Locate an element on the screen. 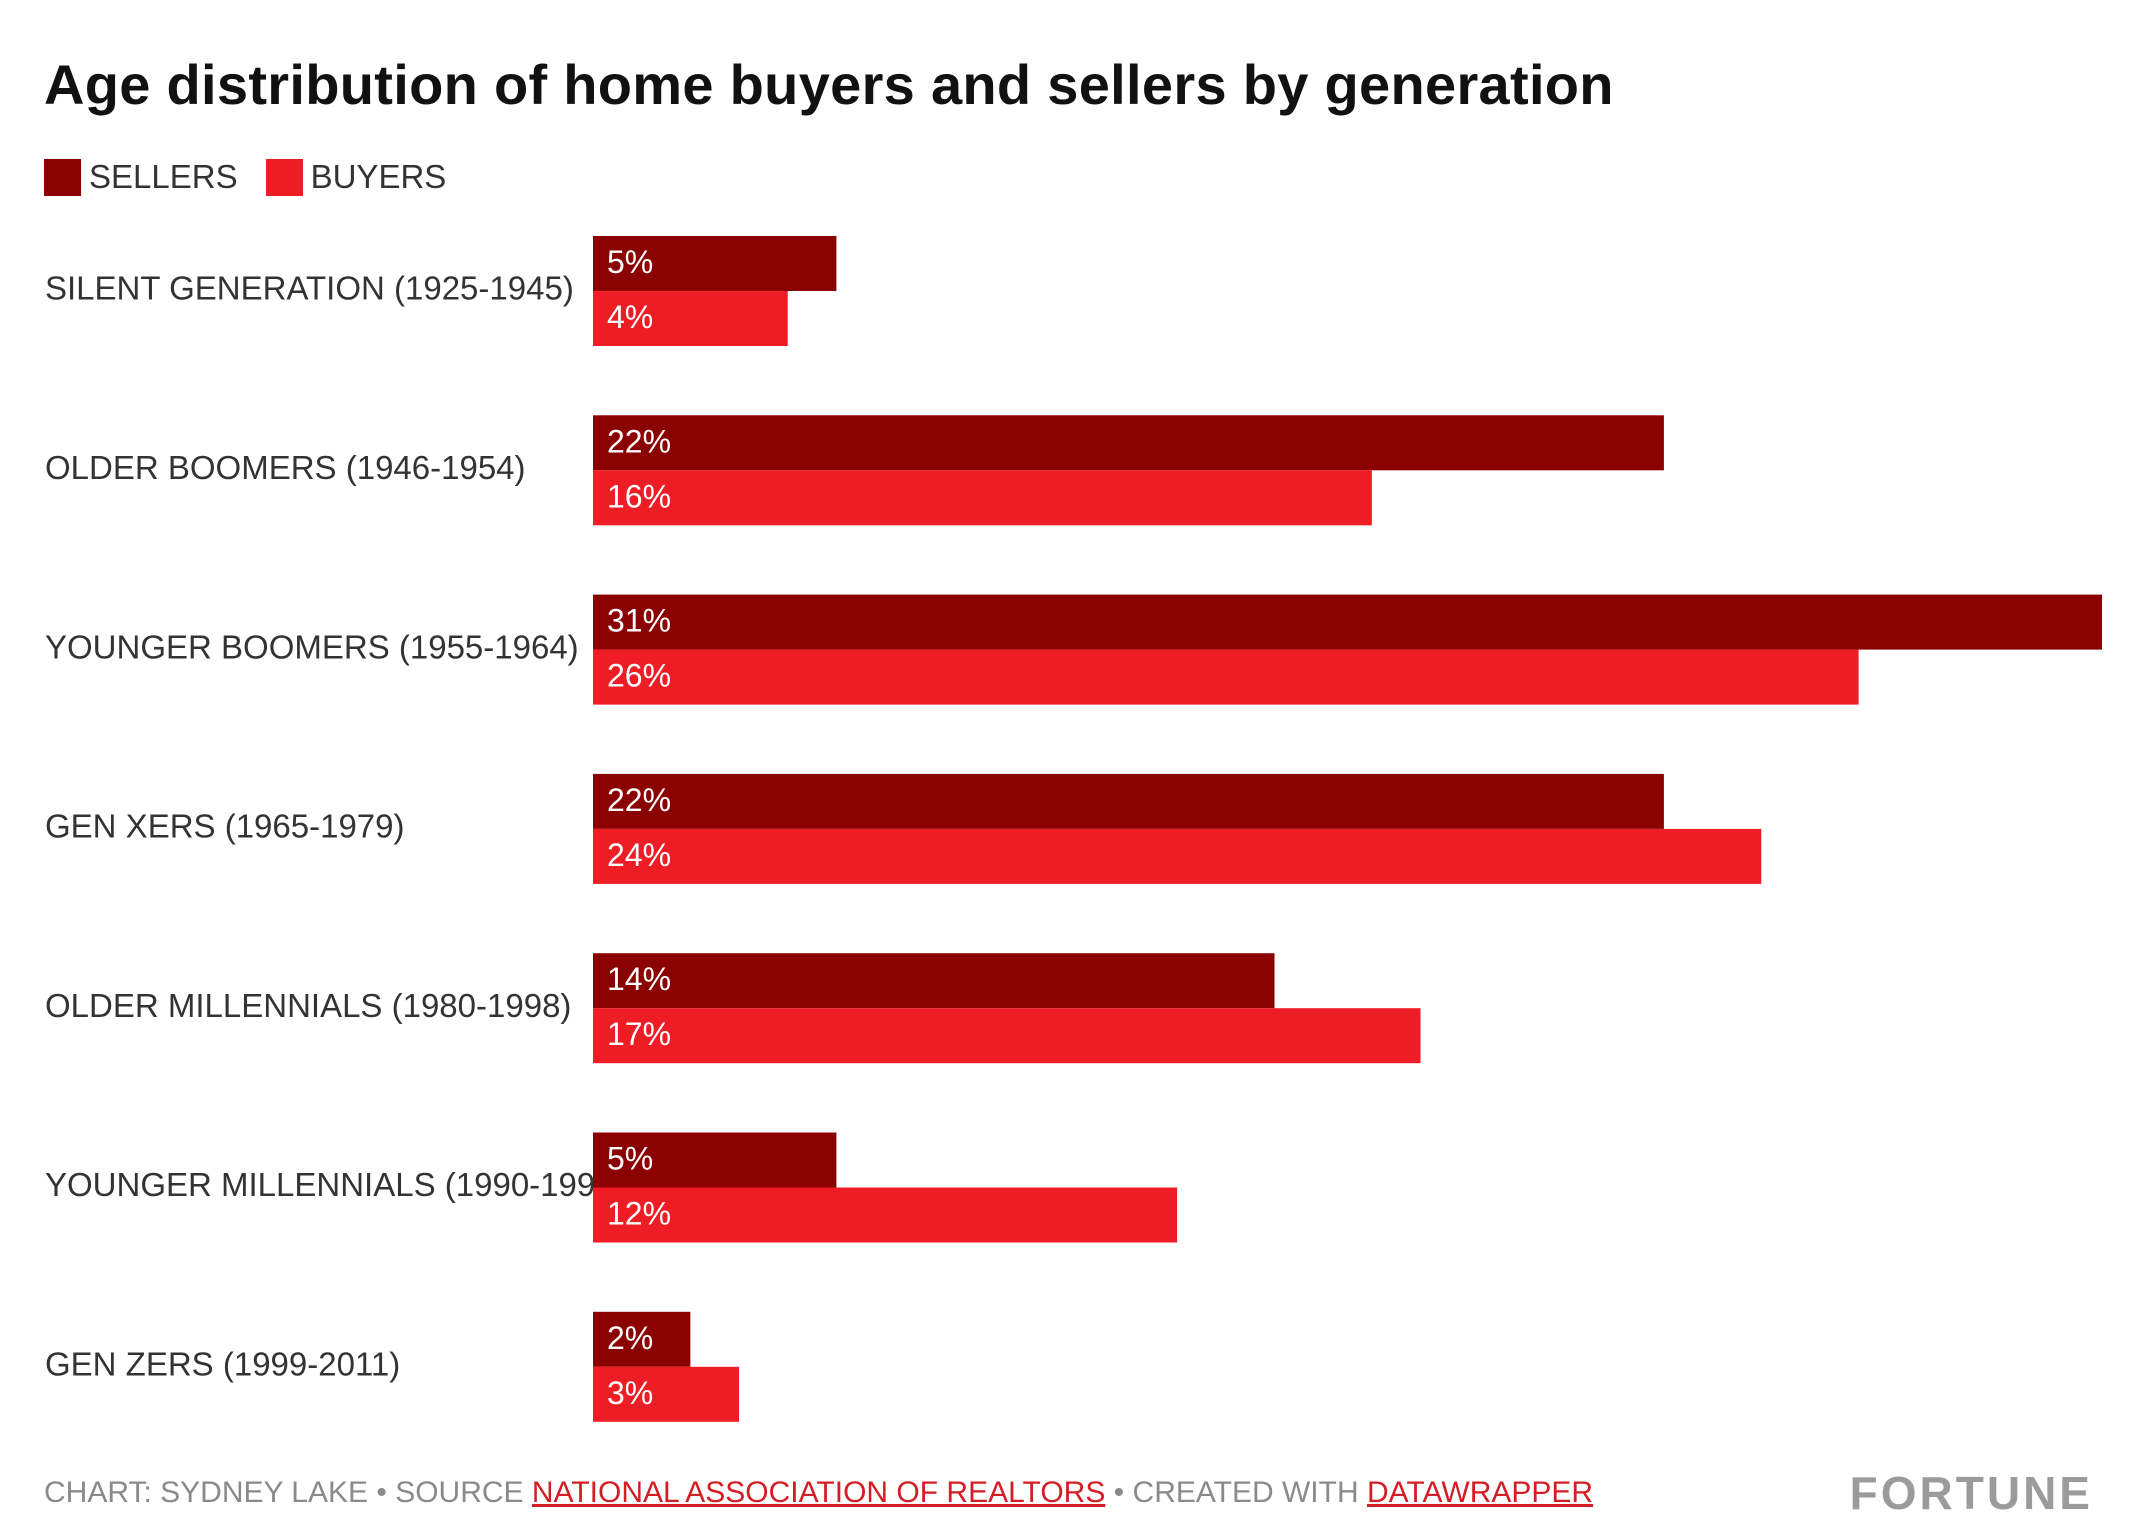  legend-swatch-buyers is located at coordinates (284, 177).